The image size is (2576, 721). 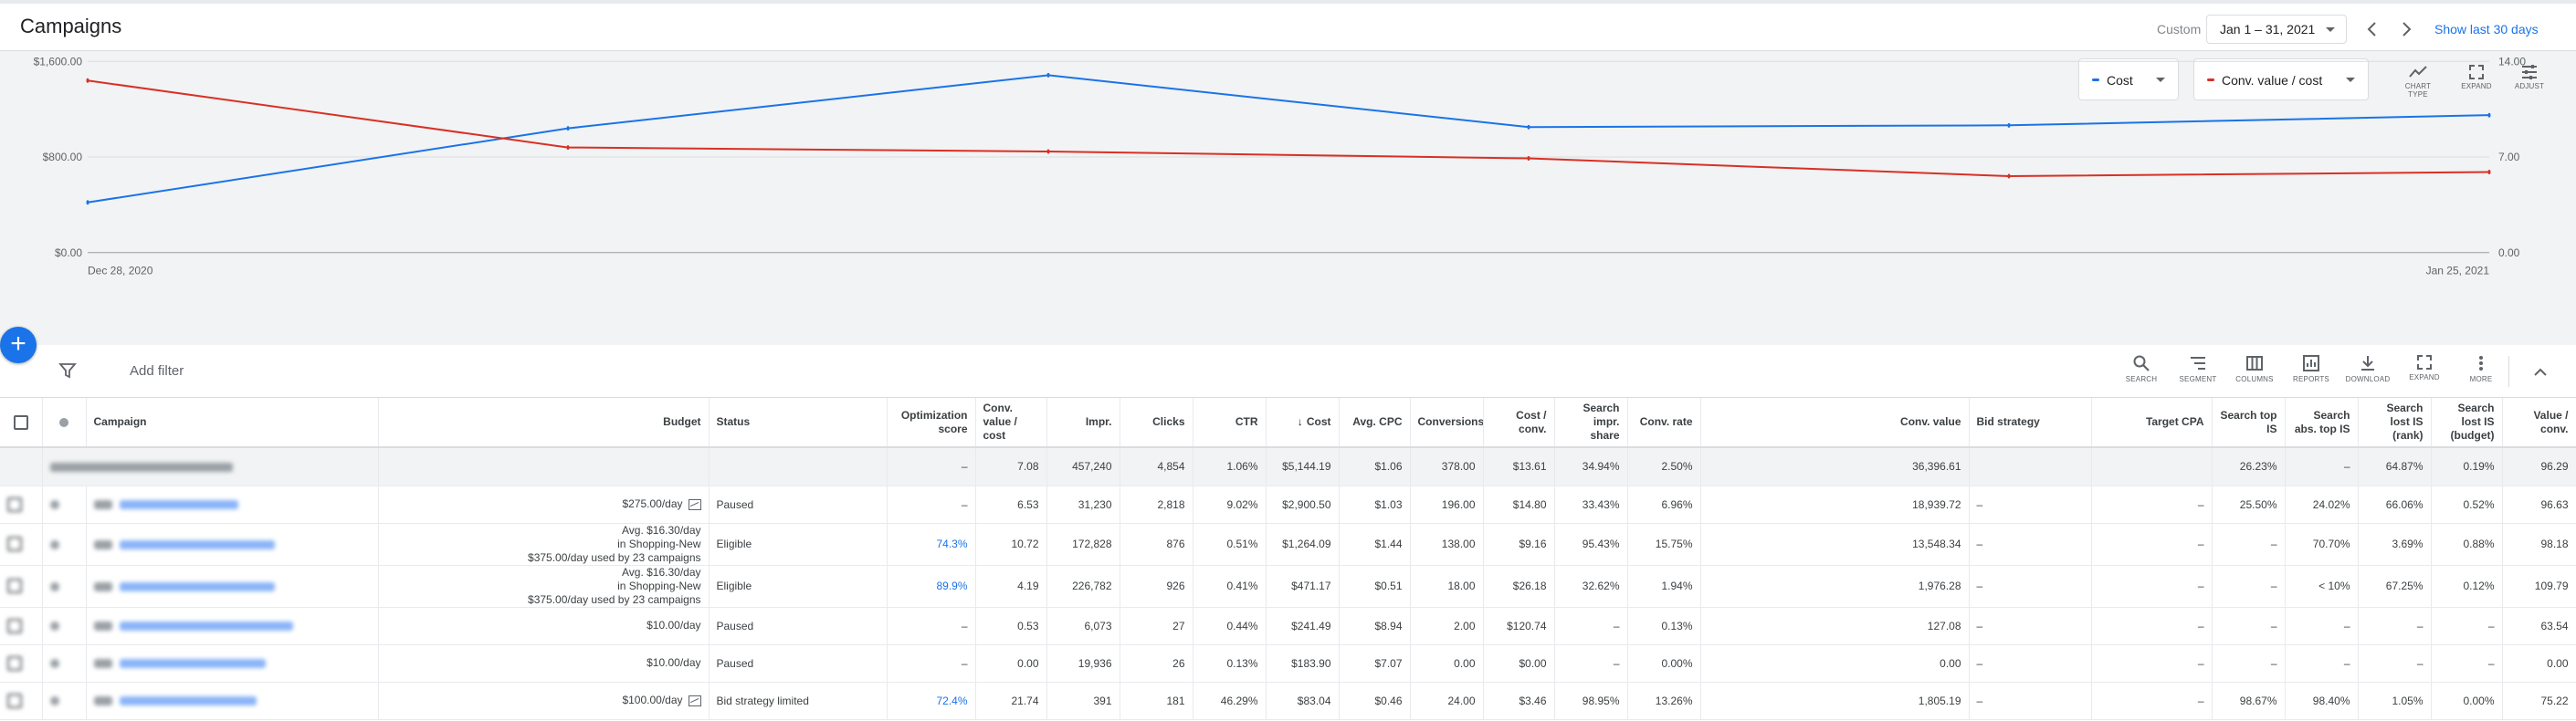 What do you see at coordinates (2372, 29) in the screenshot?
I see `previous-period-button` at bounding box center [2372, 29].